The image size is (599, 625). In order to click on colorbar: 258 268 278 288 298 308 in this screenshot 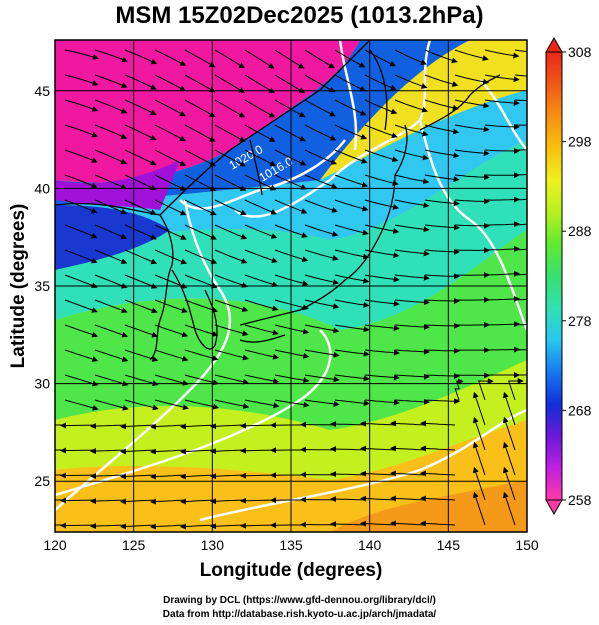, I will do `click(568, 276)`.